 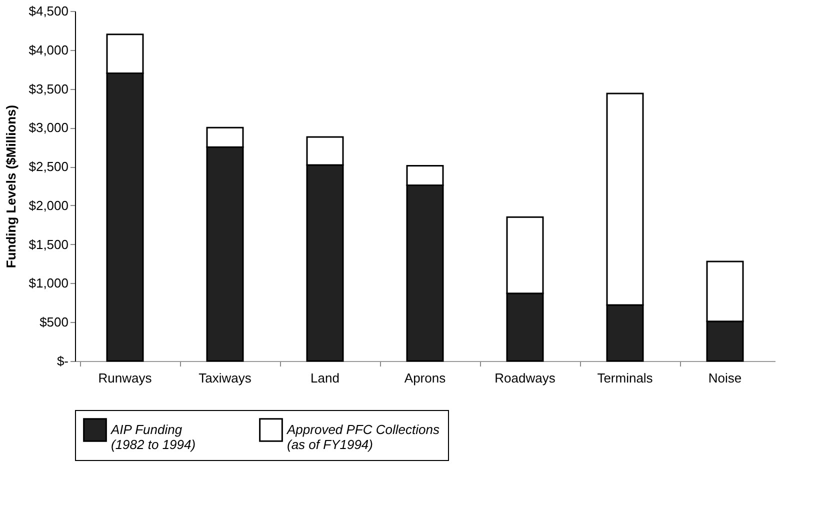 What do you see at coordinates (11, 186) in the screenshot?
I see `y-axis-title: Funding Levels ($Millions)` at bounding box center [11, 186].